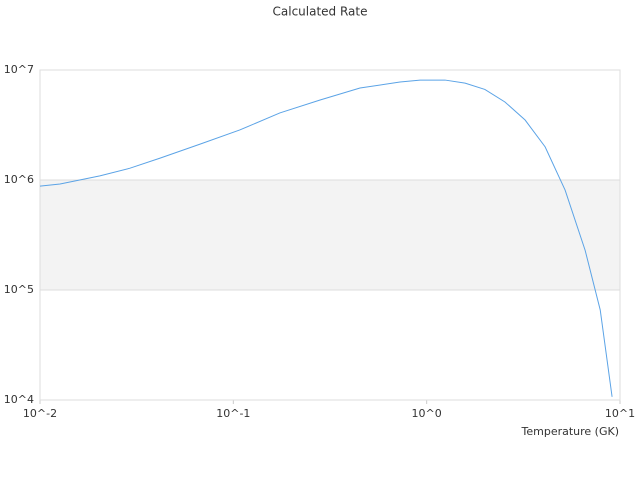  What do you see at coordinates (19, 69) in the screenshot?
I see `y-tick-label: 10^7` at bounding box center [19, 69].